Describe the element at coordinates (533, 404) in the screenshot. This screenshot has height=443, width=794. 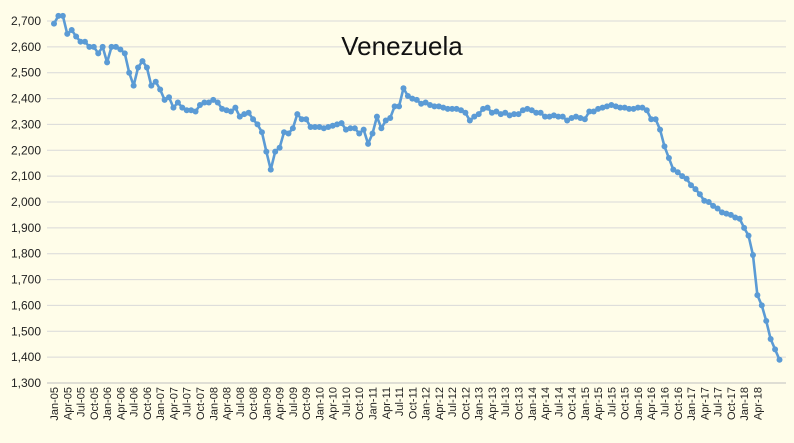
I see `x-tick-label: Jan-14` at that location.